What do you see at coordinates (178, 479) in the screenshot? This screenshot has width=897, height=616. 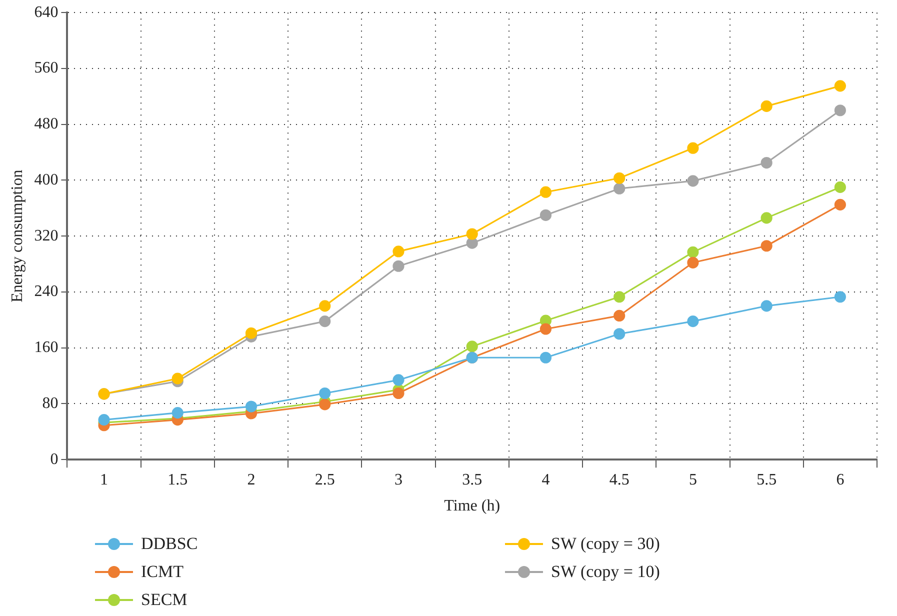 I see `x-tick-label: 1.5` at bounding box center [178, 479].